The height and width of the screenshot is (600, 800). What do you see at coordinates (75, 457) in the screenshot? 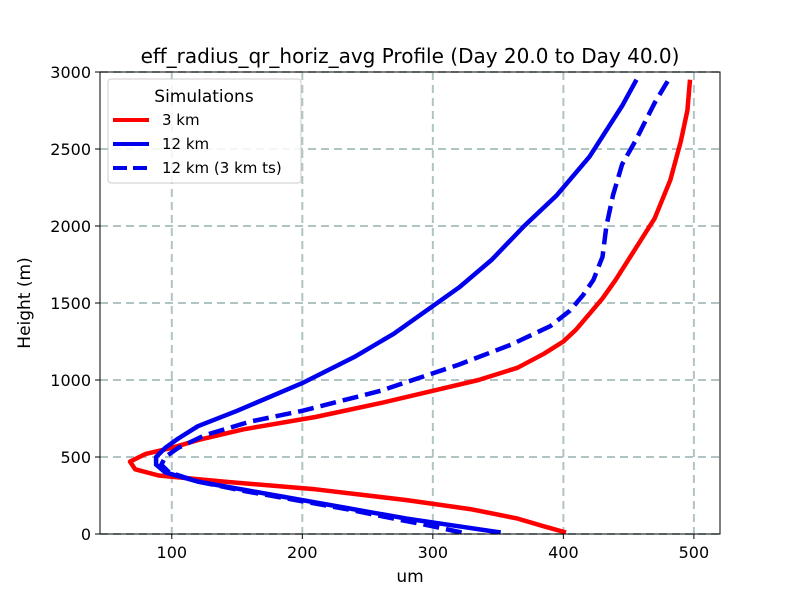
I see `y-tick-label: 500` at bounding box center [75, 457].